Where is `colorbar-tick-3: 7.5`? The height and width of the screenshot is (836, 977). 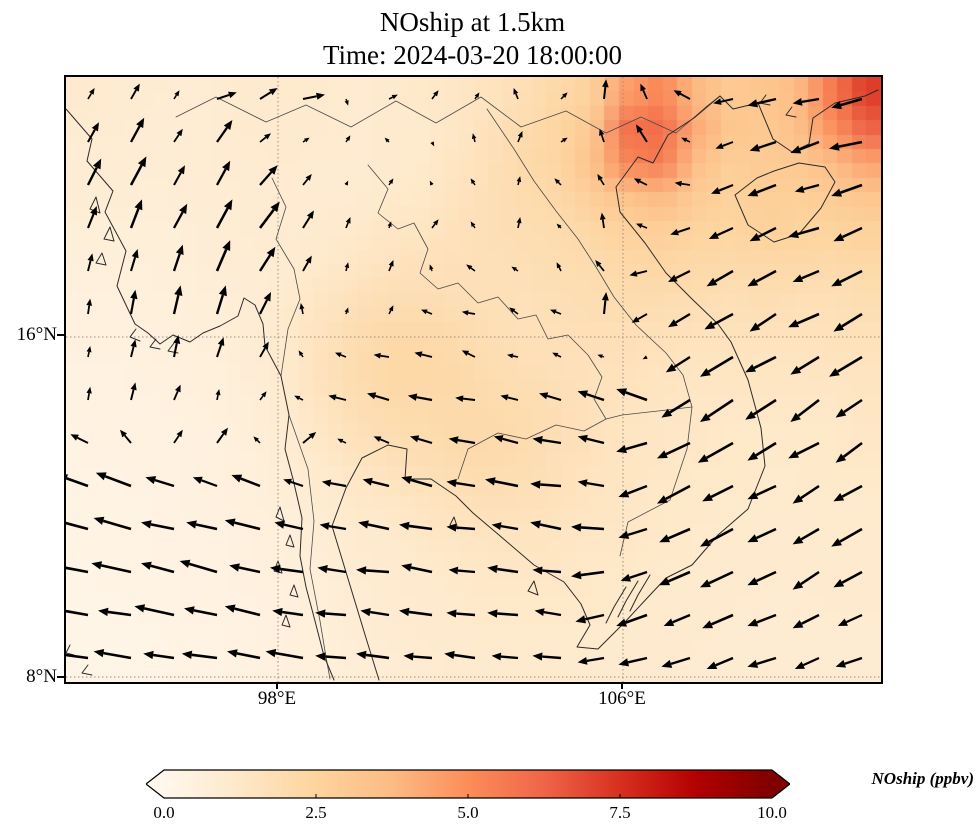 colorbar-tick-3: 7.5 is located at coordinates (620, 812).